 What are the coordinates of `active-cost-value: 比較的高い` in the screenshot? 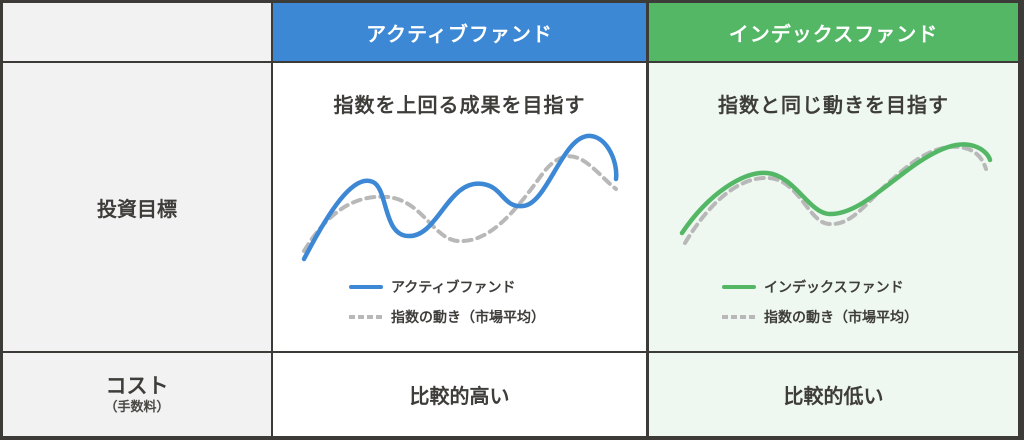 It's located at (459, 396).